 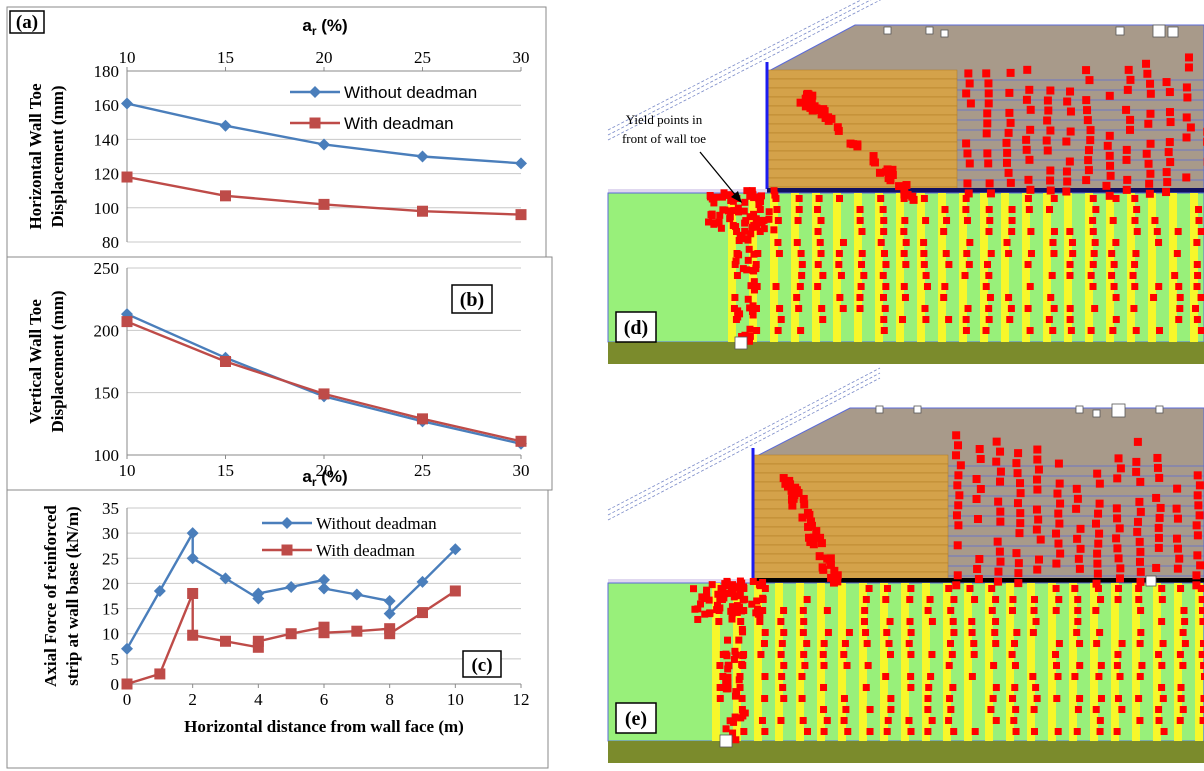 I want to click on panel-c-label-box, so click(x=482, y=664).